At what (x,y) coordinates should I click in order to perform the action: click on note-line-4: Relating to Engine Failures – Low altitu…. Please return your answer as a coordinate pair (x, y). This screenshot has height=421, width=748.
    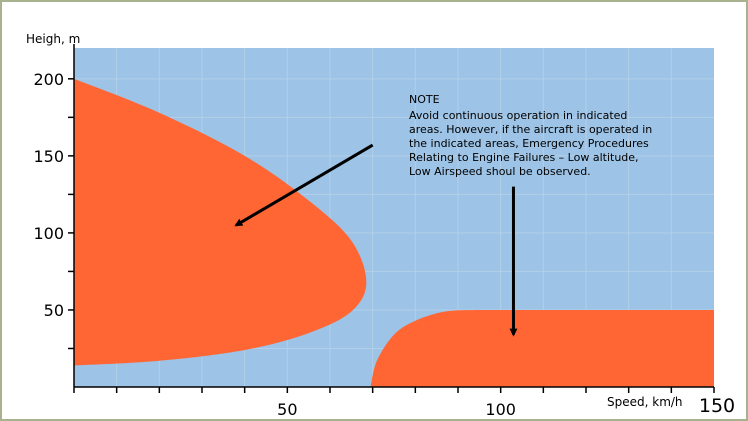
    Looking at the image, I should click on (524, 157).